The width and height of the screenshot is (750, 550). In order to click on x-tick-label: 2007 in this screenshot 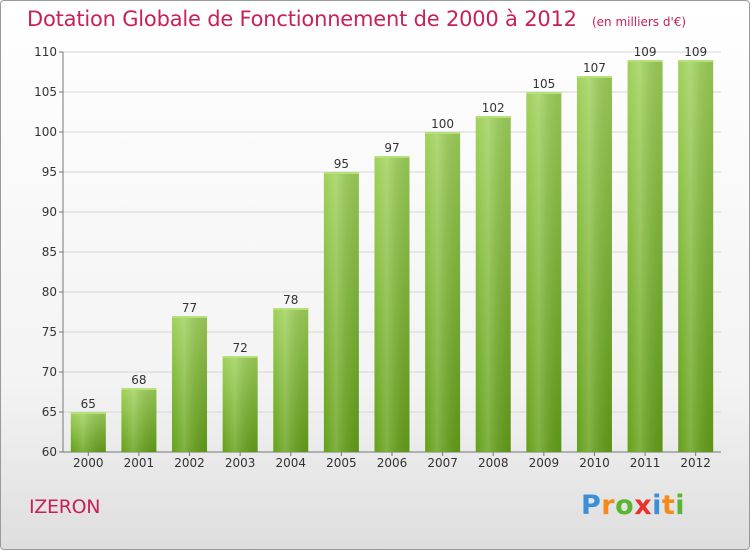, I will do `click(442, 463)`.